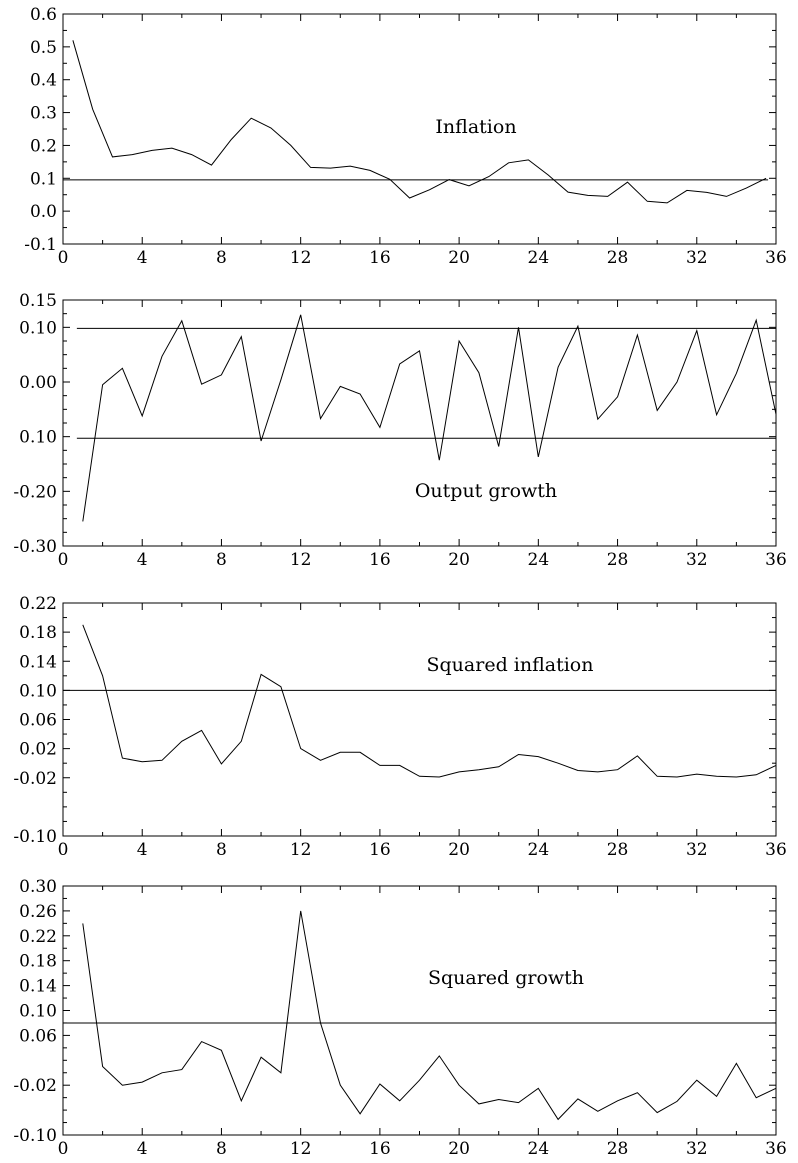 The image size is (798, 1163). Describe the element at coordinates (38, 887) in the screenshot. I see `y-tick-label: 0.30` at that location.